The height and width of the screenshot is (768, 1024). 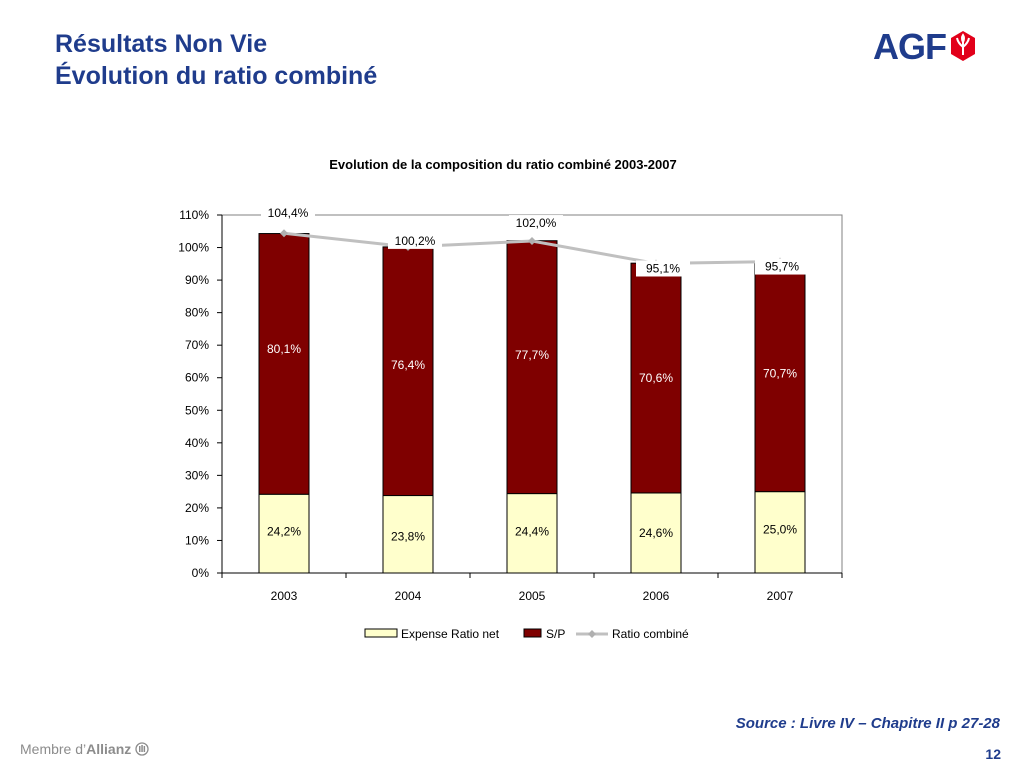 What do you see at coordinates (532, 355) in the screenshot?
I see `data-label-sp: 77,7%` at bounding box center [532, 355].